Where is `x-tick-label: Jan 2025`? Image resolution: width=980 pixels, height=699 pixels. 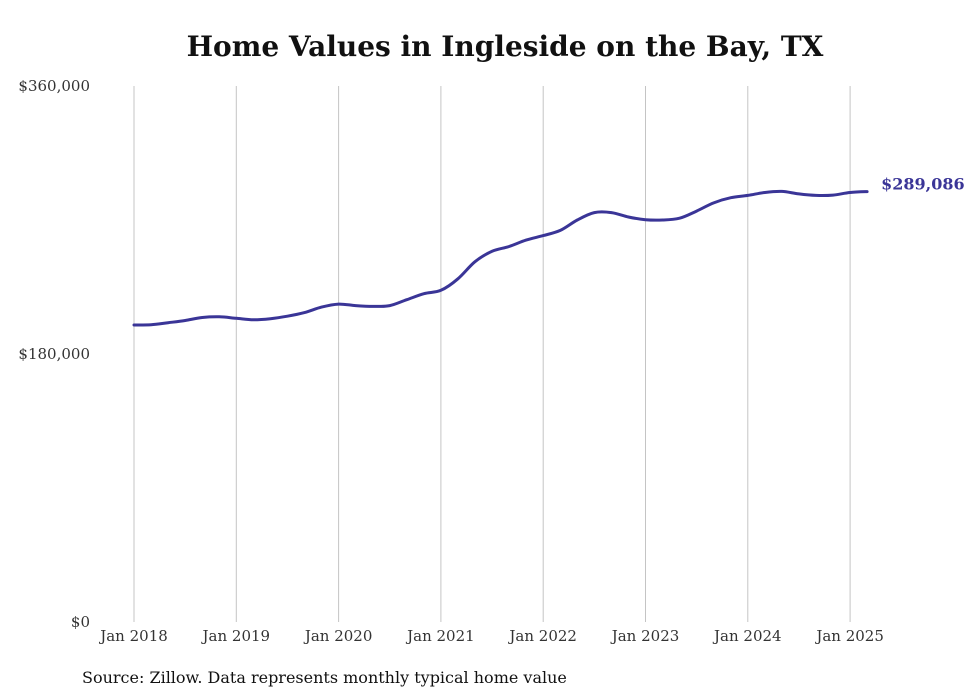 x-tick-label: Jan 2025 is located at coordinates (849, 636).